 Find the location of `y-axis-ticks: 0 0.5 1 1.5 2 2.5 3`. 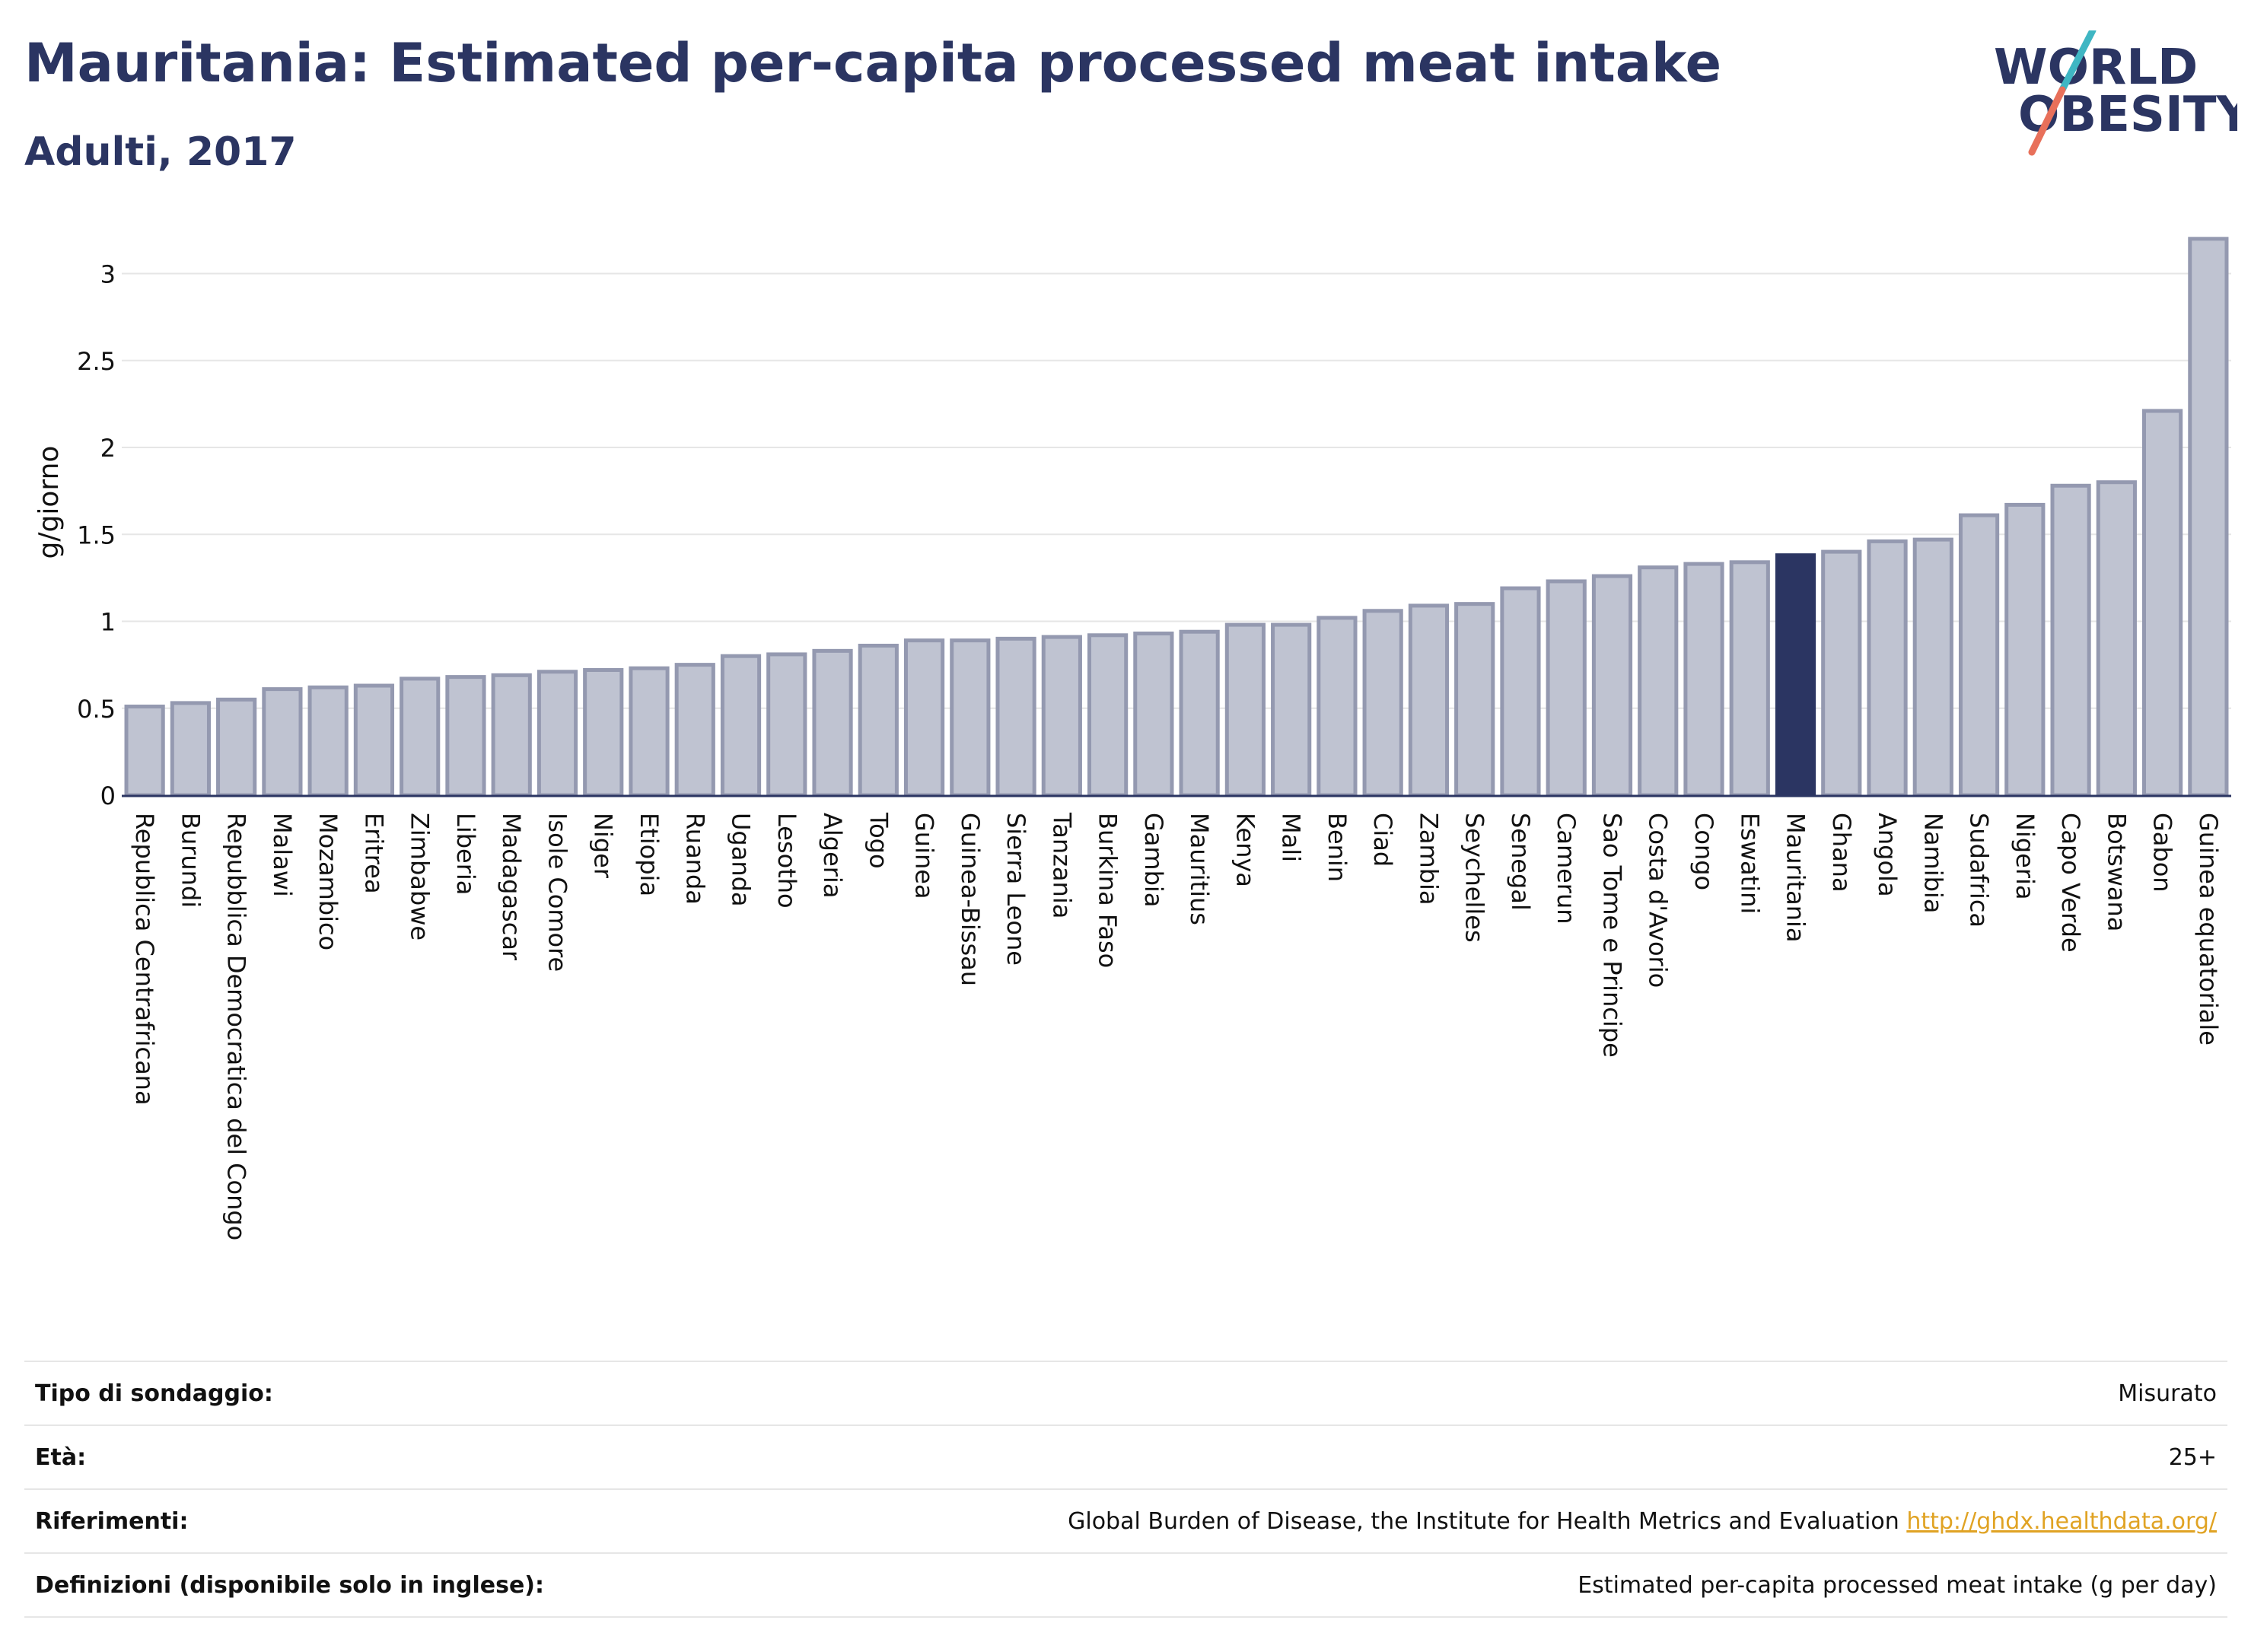

y-axis-ticks: 0 0.5 1 1.5 2 2.5 3 is located at coordinates (96, 535).